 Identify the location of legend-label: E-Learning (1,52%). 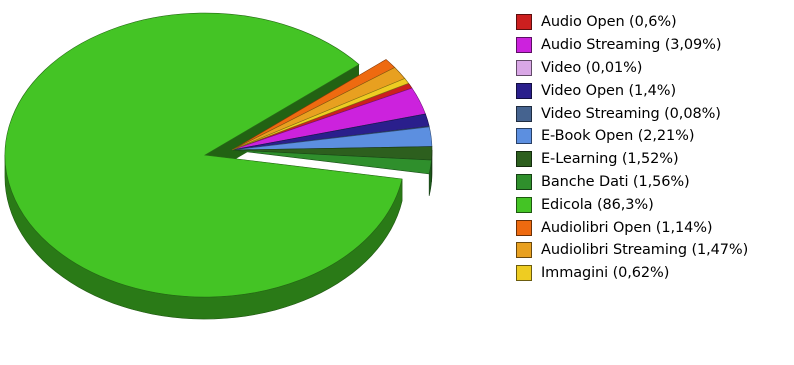
(610, 159).